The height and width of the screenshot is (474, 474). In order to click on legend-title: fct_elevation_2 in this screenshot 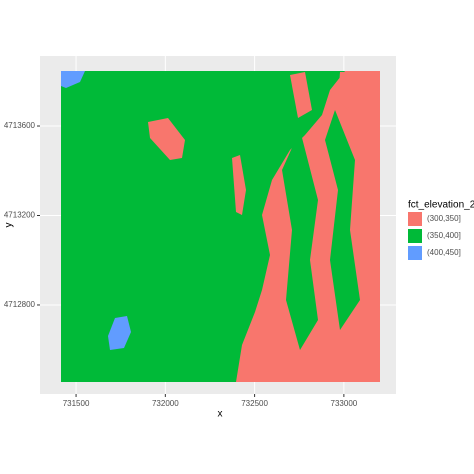, I will do `click(441, 205)`.